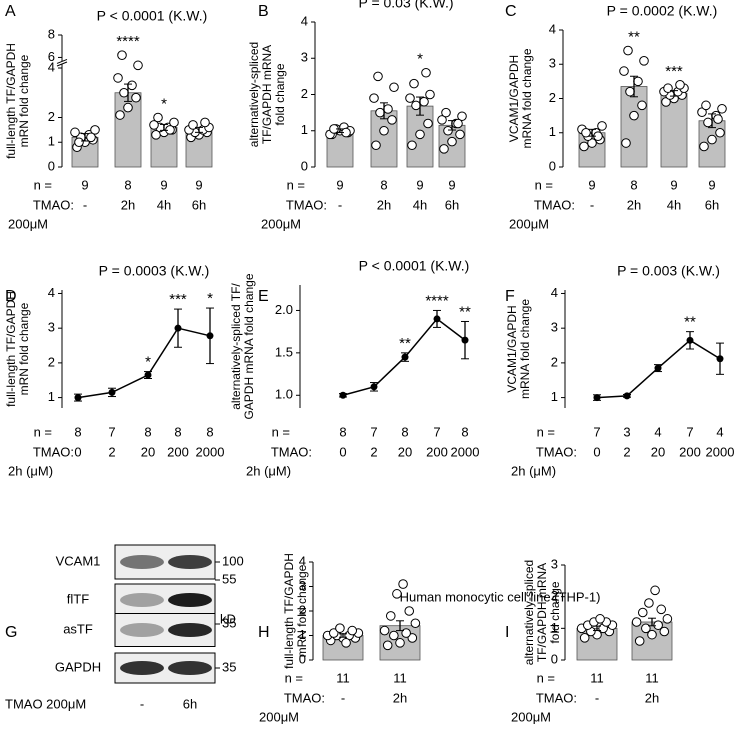 The width and height of the screenshot is (755, 737). Describe the element at coordinates (284, 351) in the screenshot. I see `y-tick-label: 1.5` at that location.